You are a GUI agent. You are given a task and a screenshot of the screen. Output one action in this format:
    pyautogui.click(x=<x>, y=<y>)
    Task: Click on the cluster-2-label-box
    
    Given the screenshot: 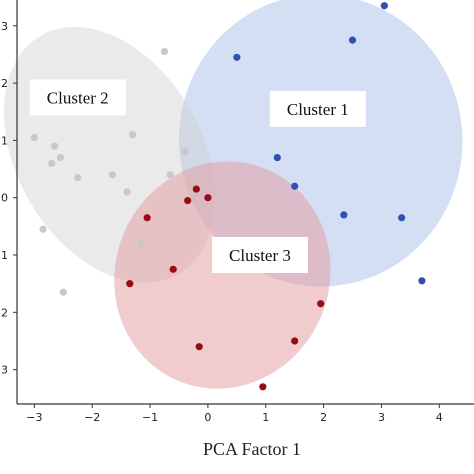 What is the action you would take?
    pyautogui.click(x=77, y=97)
    